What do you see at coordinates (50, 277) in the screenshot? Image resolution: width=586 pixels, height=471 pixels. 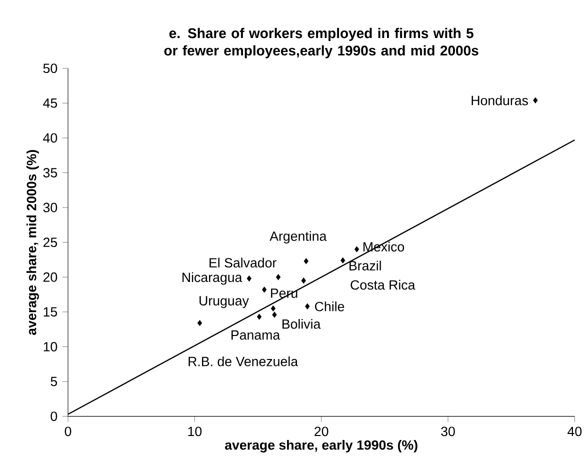 I see `y-tick-label: 20` at bounding box center [50, 277].